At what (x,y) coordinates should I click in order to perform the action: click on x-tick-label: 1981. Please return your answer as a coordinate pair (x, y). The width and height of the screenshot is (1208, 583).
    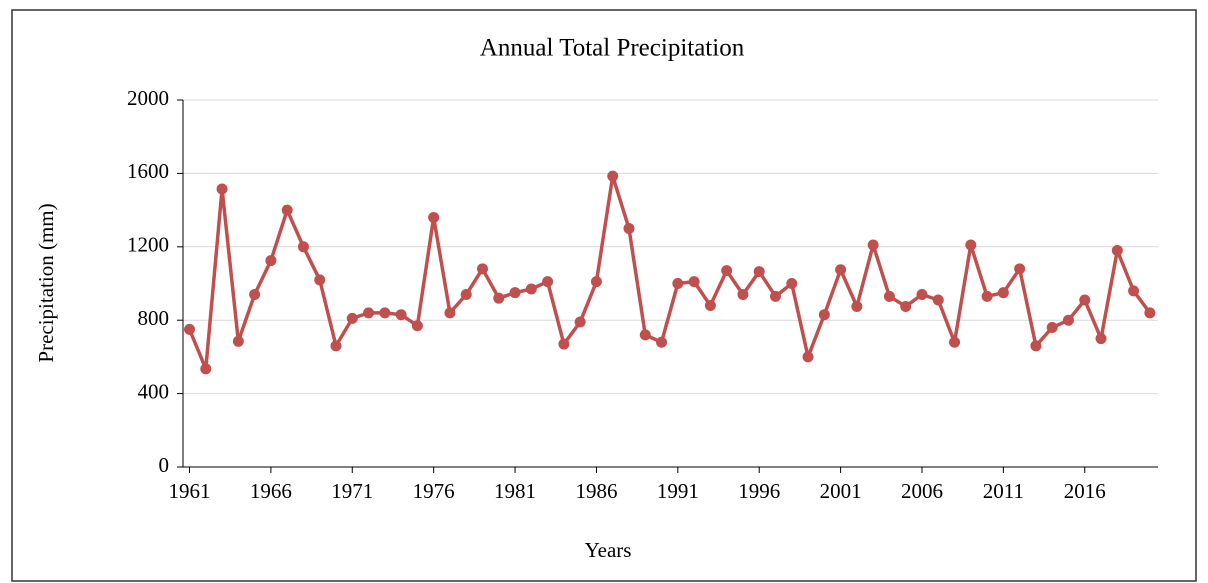
    Looking at the image, I should click on (515, 491).